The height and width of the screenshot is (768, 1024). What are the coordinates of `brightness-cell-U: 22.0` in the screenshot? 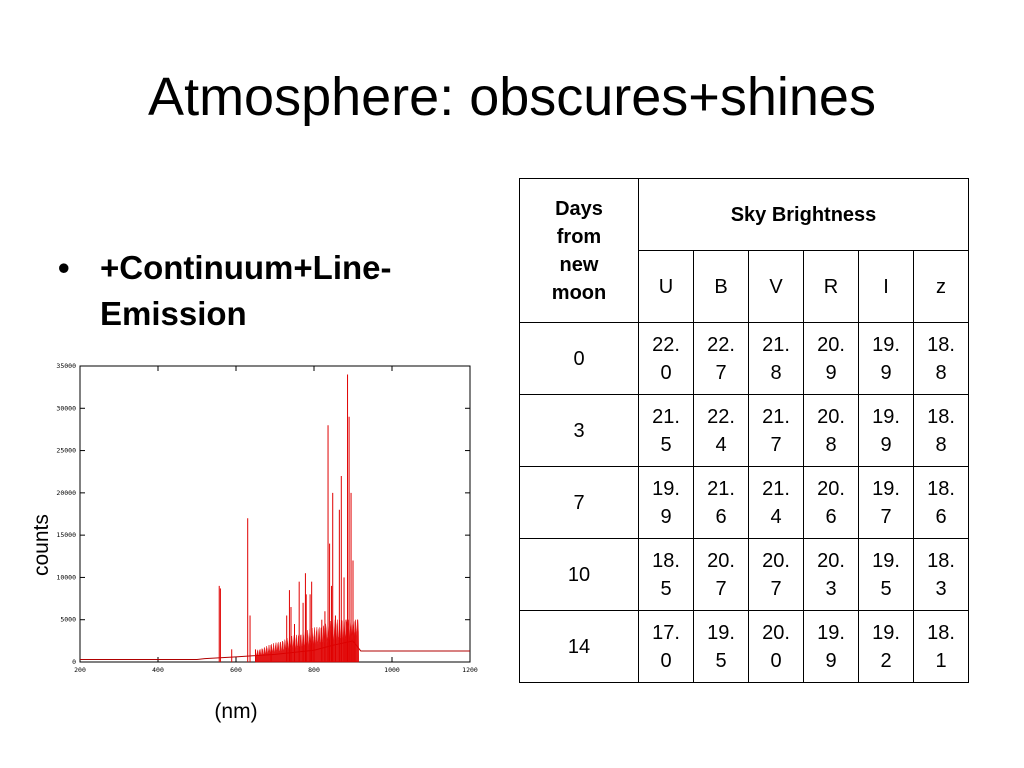 It's located at (666, 358).